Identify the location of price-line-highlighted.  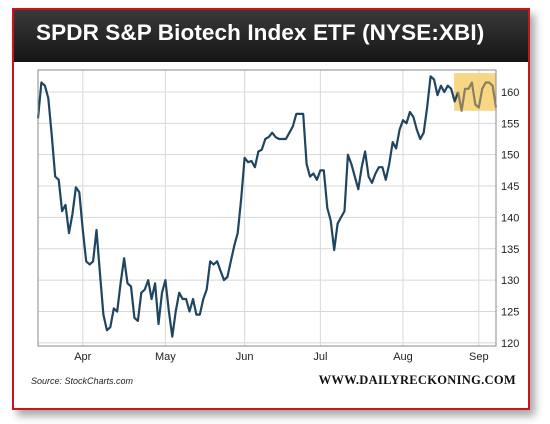
(477, 96).